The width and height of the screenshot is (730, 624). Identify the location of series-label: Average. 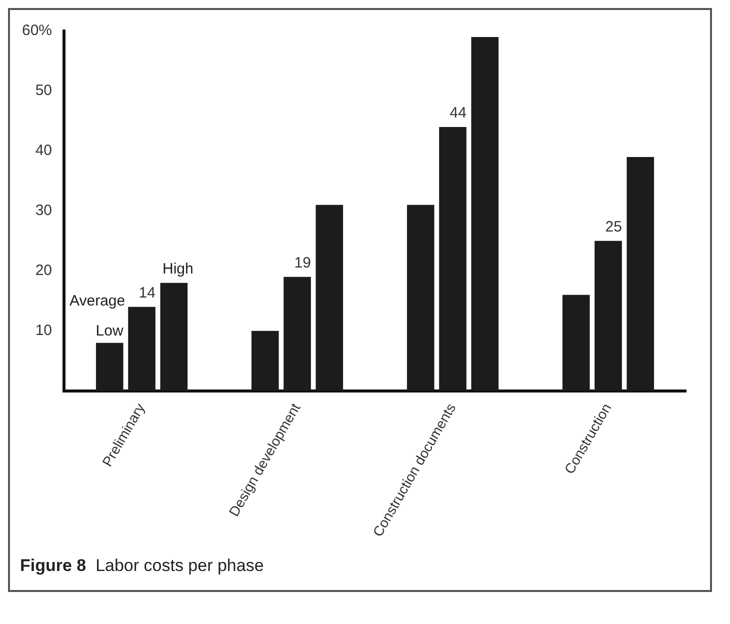
(98, 301).